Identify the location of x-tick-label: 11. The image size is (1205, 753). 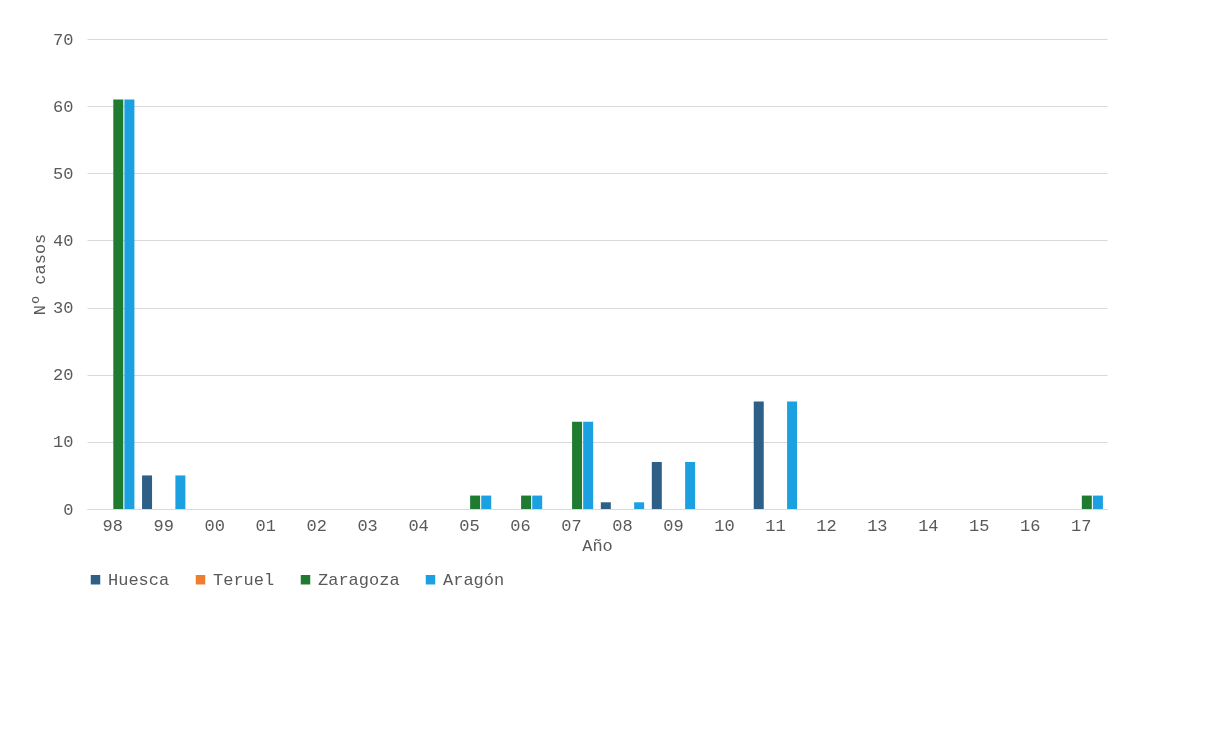
(775, 526).